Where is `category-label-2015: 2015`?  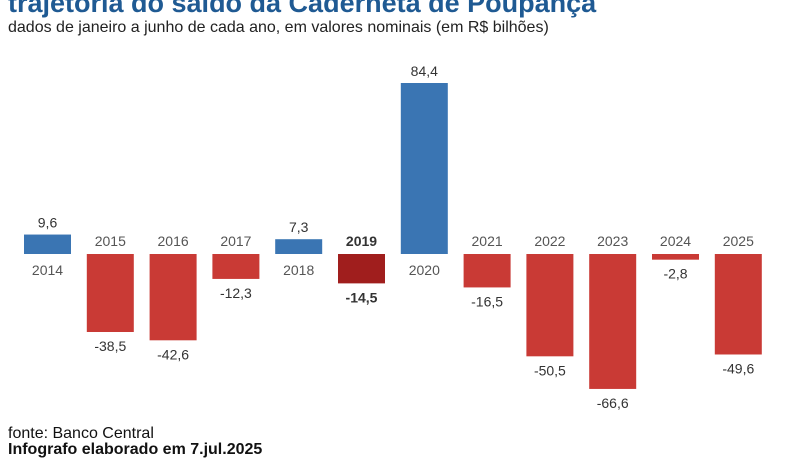 category-label-2015: 2015 is located at coordinates (110, 241).